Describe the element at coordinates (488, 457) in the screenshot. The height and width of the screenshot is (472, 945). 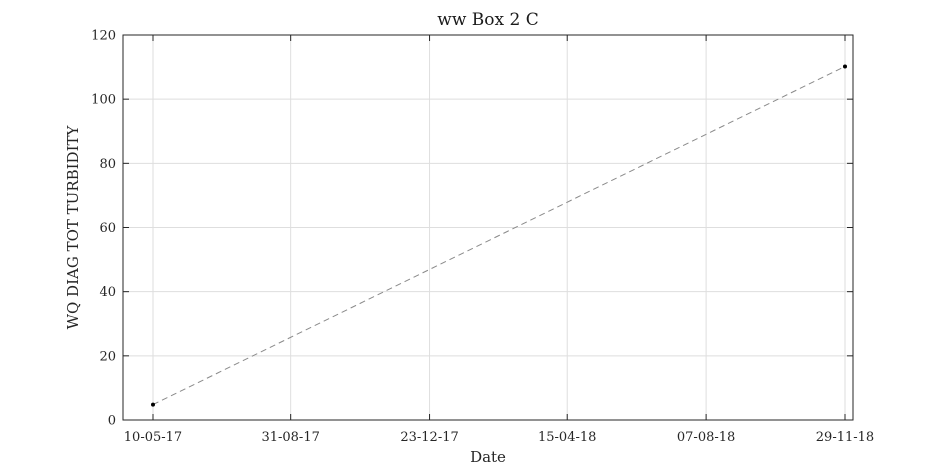
I see `x-axis-label: Date` at that location.